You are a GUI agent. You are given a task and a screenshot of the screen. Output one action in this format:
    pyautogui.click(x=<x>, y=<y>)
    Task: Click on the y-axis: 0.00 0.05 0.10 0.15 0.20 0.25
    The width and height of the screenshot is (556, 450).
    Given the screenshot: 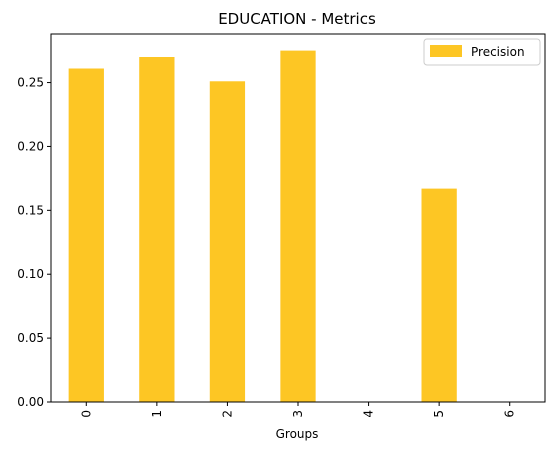 What is the action you would take?
    pyautogui.click(x=34, y=242)
    